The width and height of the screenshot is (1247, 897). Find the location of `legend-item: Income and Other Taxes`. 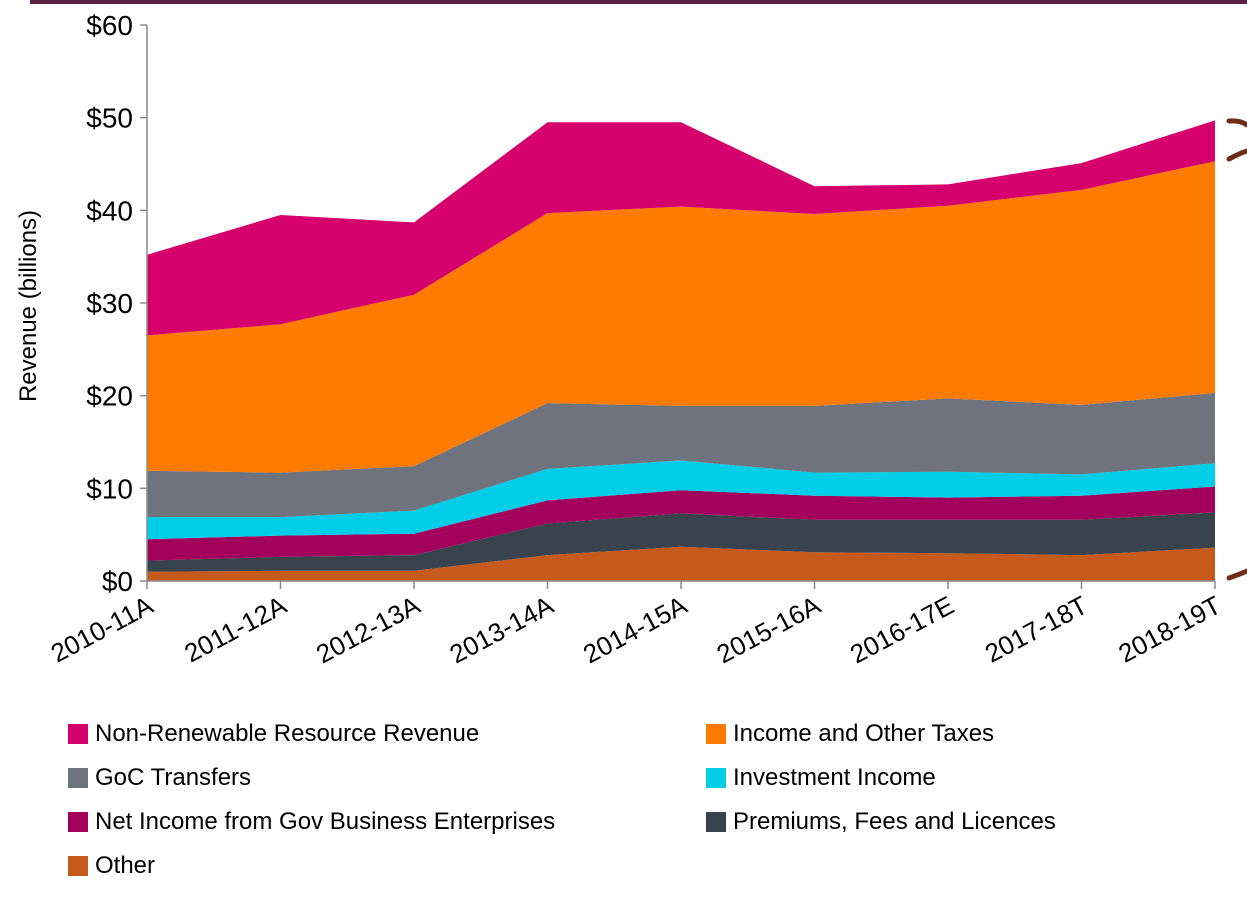

legend-item: Income and Other Taxes is located at coordinates (850, 734).